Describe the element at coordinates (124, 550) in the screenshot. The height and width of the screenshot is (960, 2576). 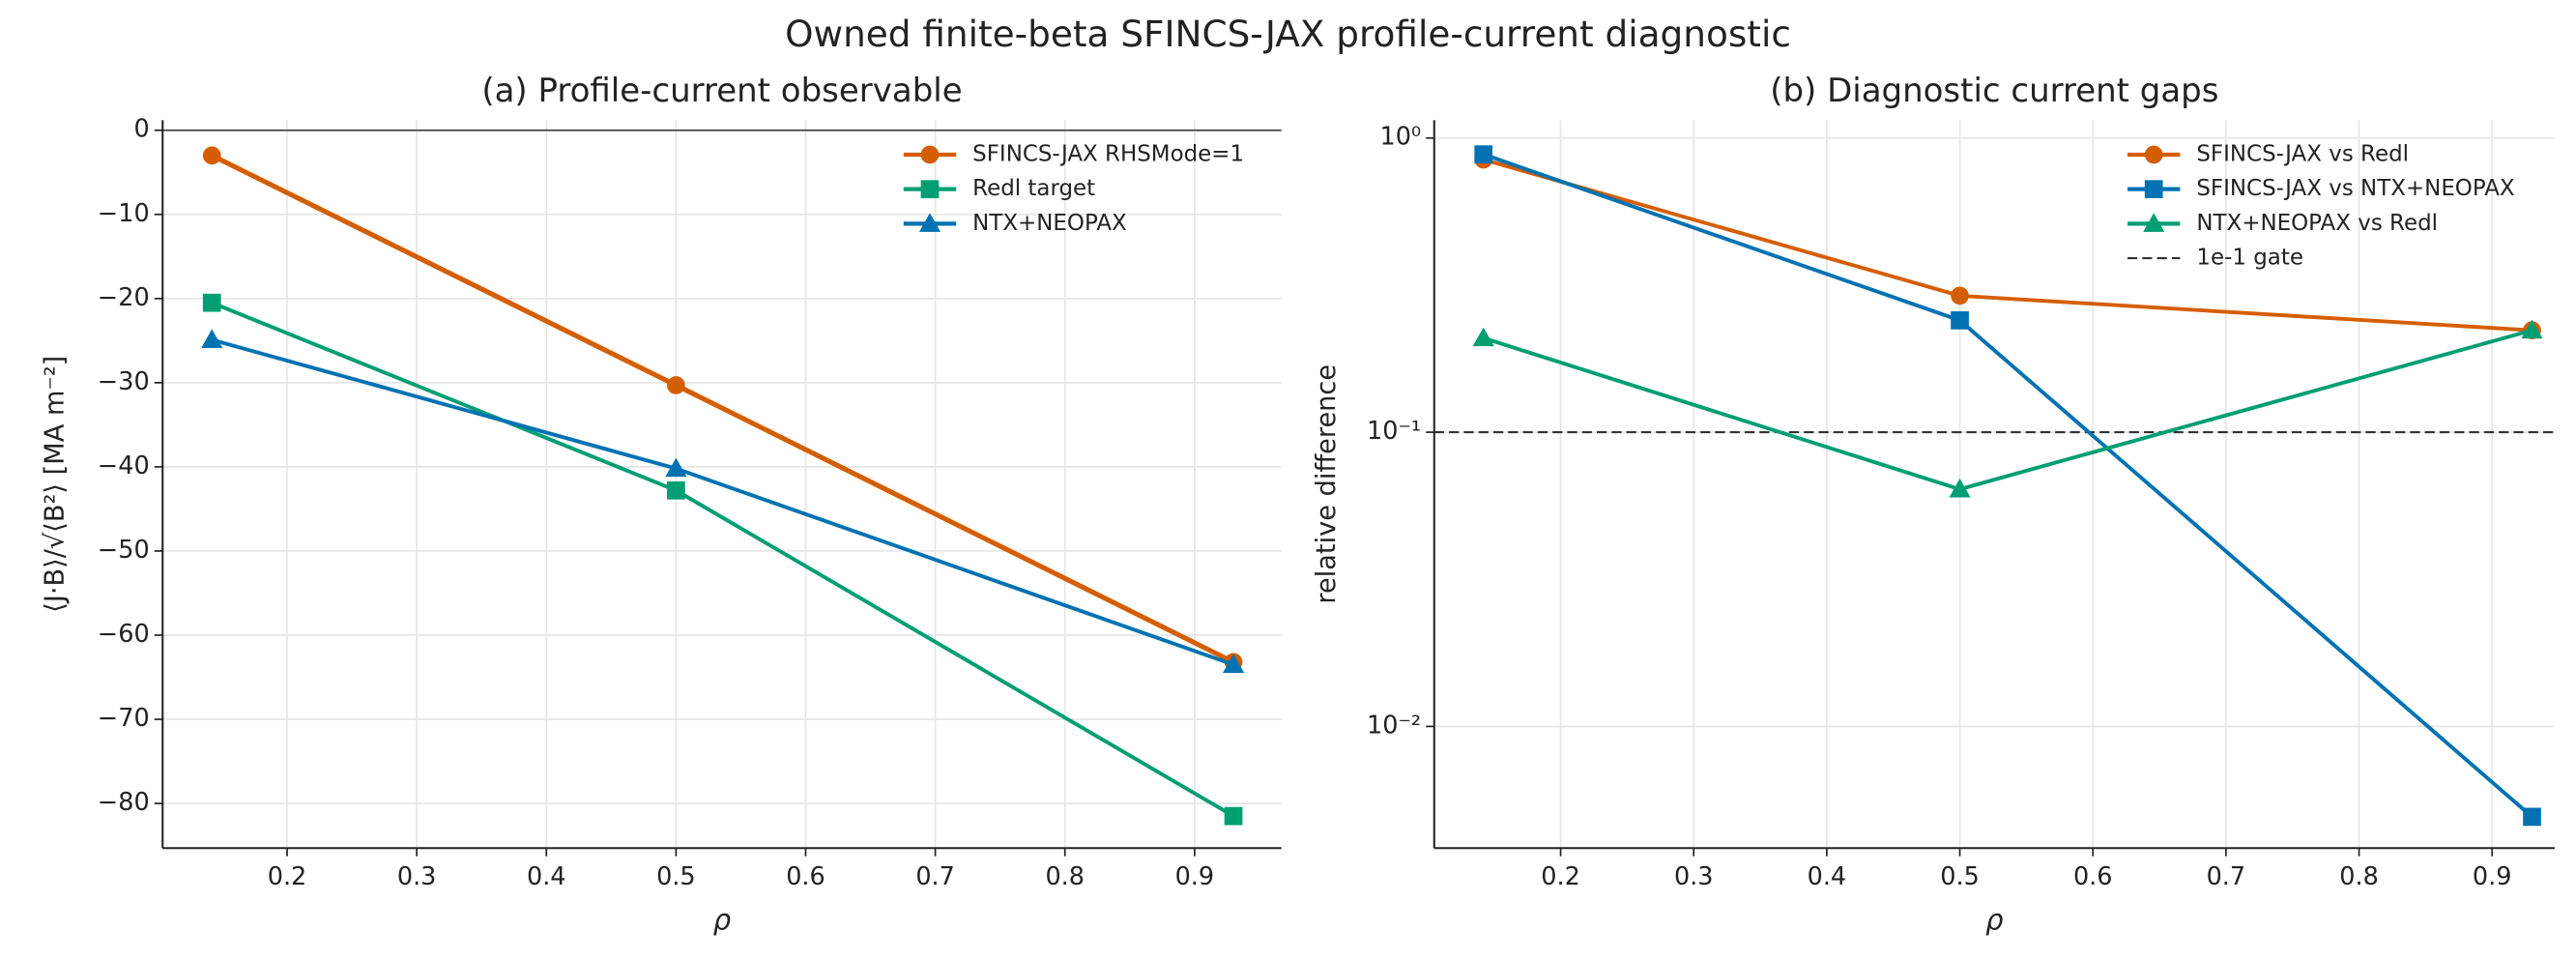
I see `y-tick-label: −50` at that location.